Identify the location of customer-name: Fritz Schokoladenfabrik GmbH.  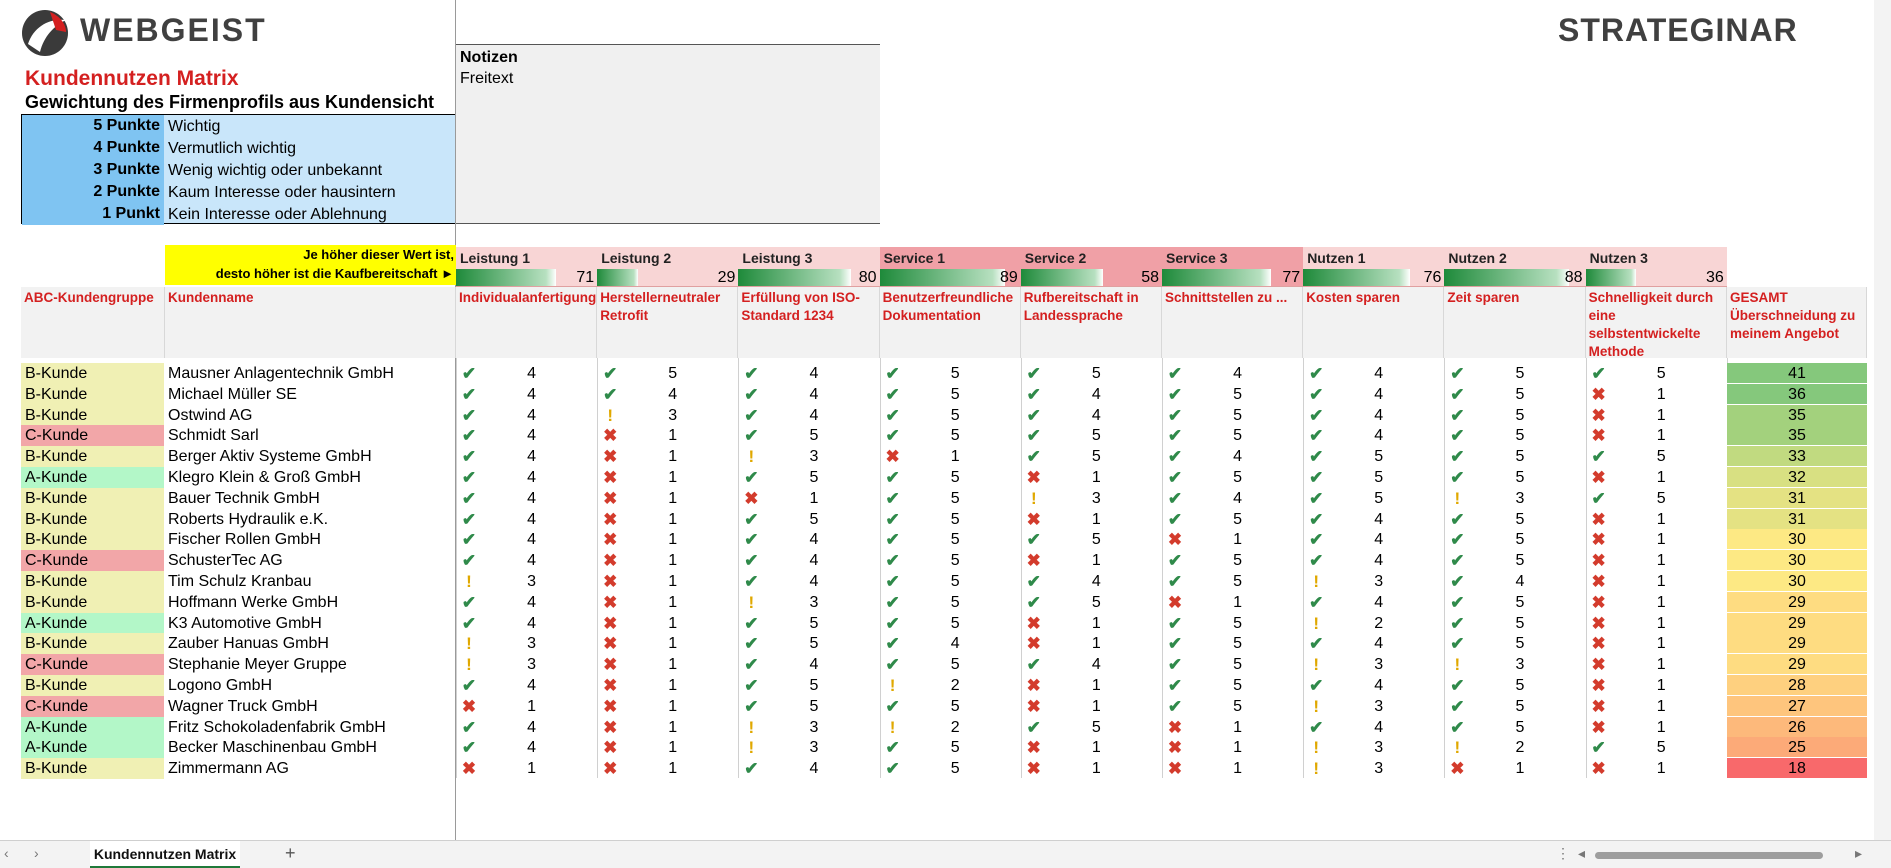
(277, 727).